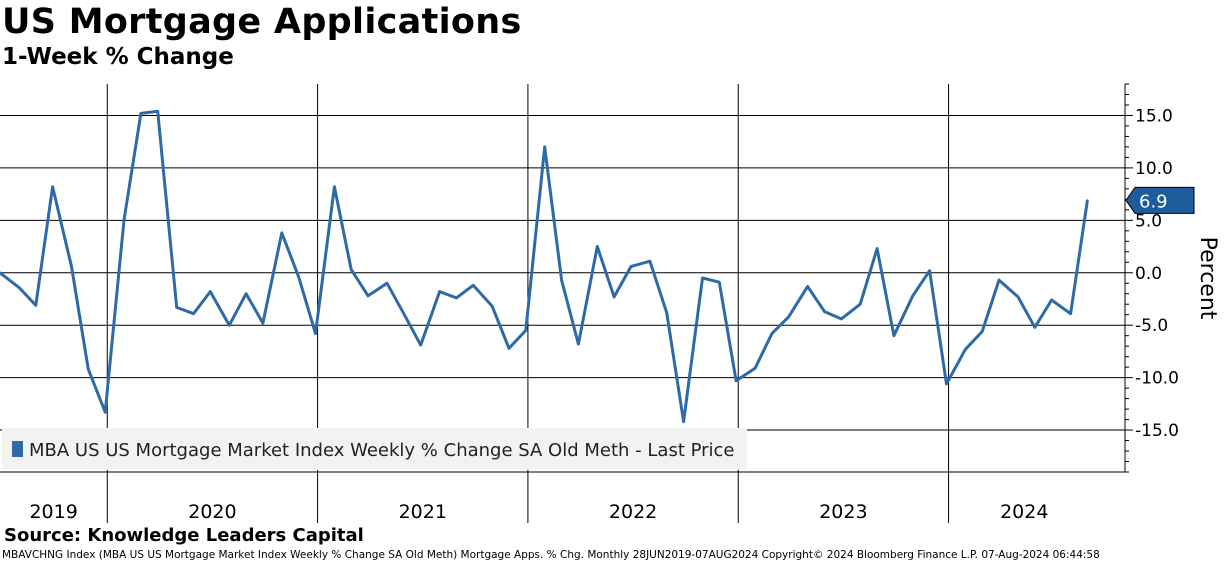 Image resolution: width=1224 pixels, height=566 pixels. Describe the element at coordinates (843, 512) in the screenshot. I see `x-tick-label: 2023` at that location.